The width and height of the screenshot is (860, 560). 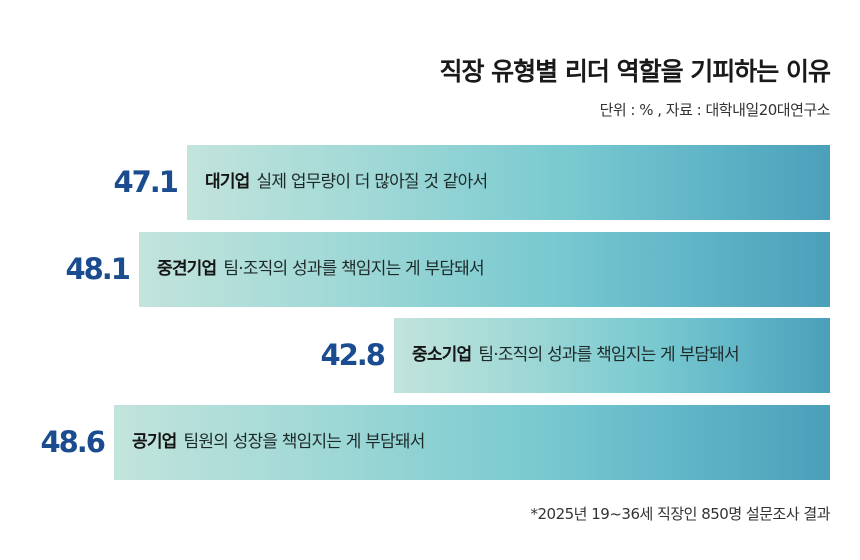 I want to click on footnote: *2025년 19~36세 직장인 850명 설문조사 결과, so click(x=680, y=514).